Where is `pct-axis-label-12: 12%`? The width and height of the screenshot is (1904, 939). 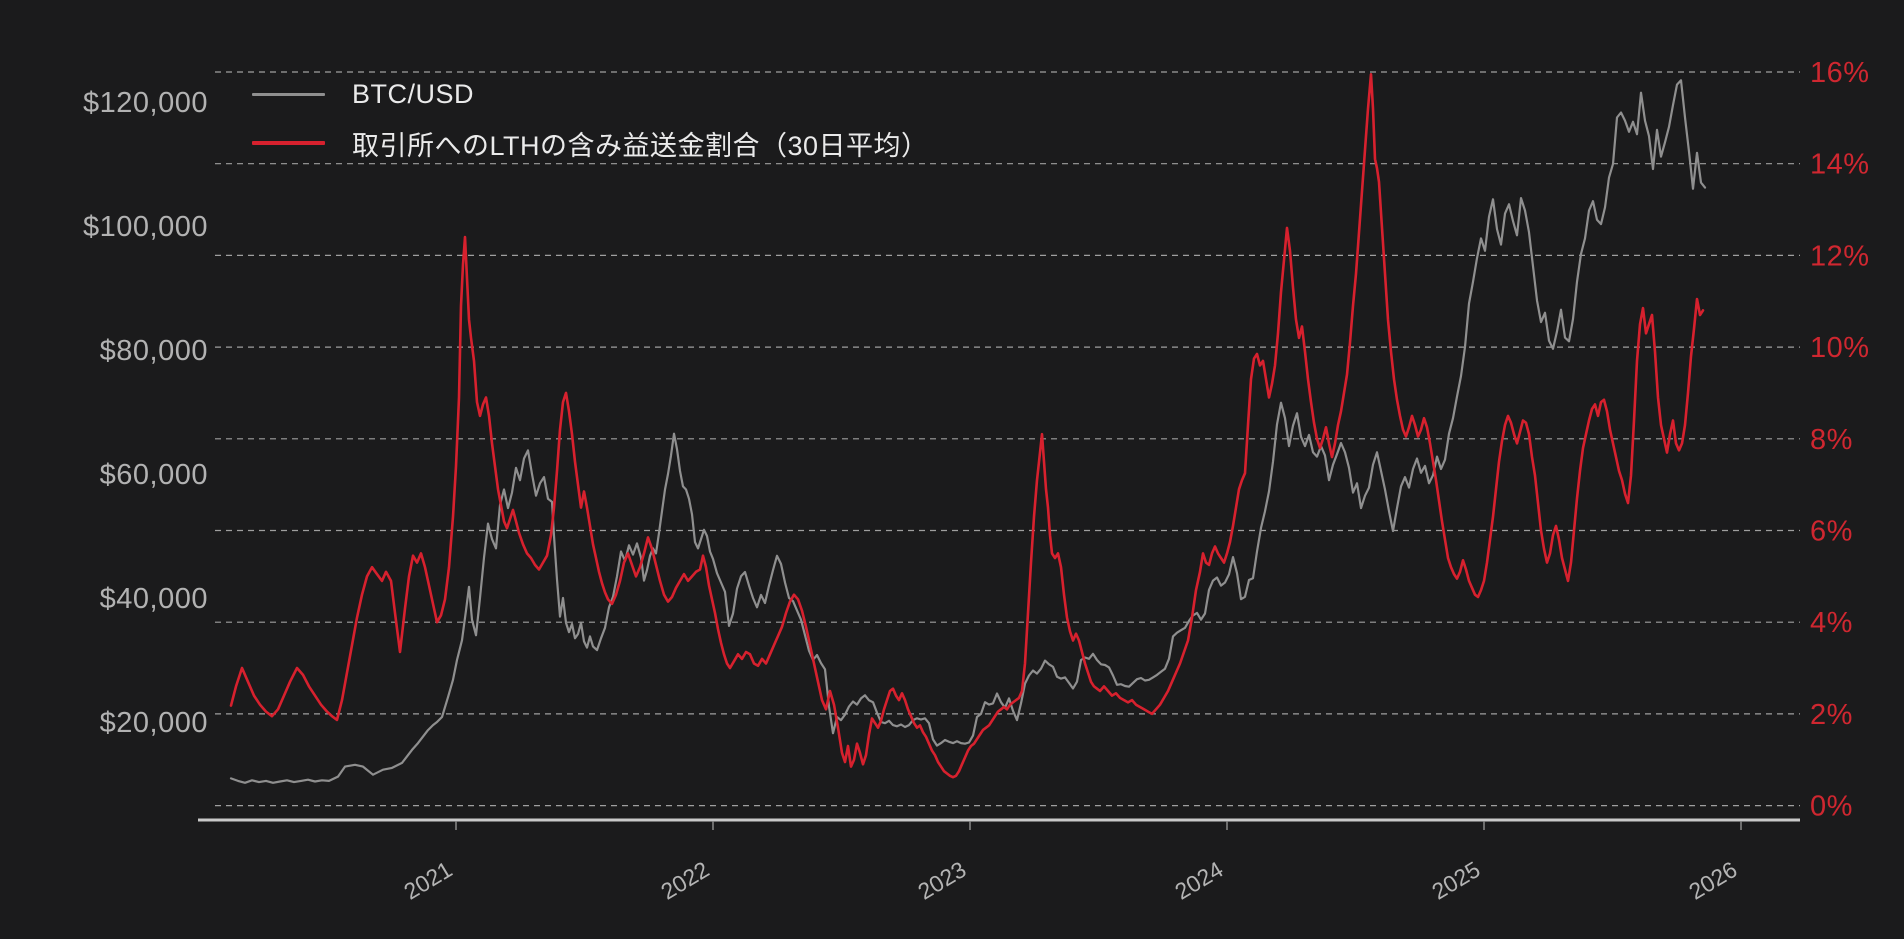
pct-axis-label-12: 12% is located at coordinates (1840, 256).